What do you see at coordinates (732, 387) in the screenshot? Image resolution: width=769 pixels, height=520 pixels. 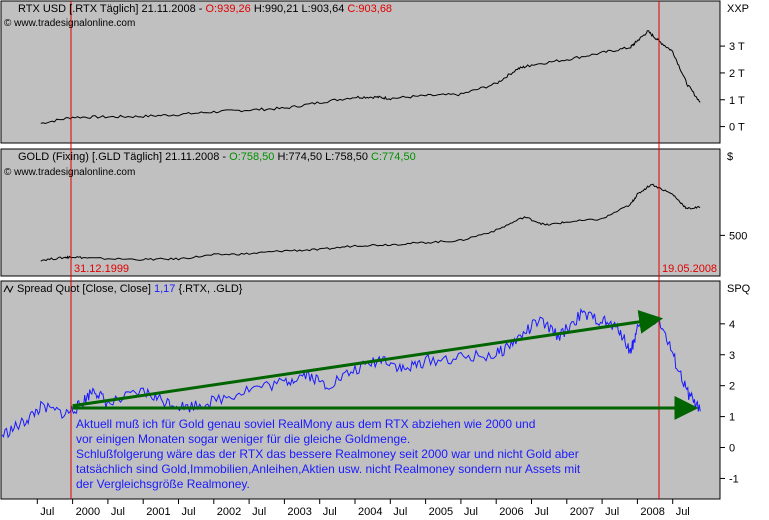 I see `y-tick-label: 2` at bounding box center [732, 387].